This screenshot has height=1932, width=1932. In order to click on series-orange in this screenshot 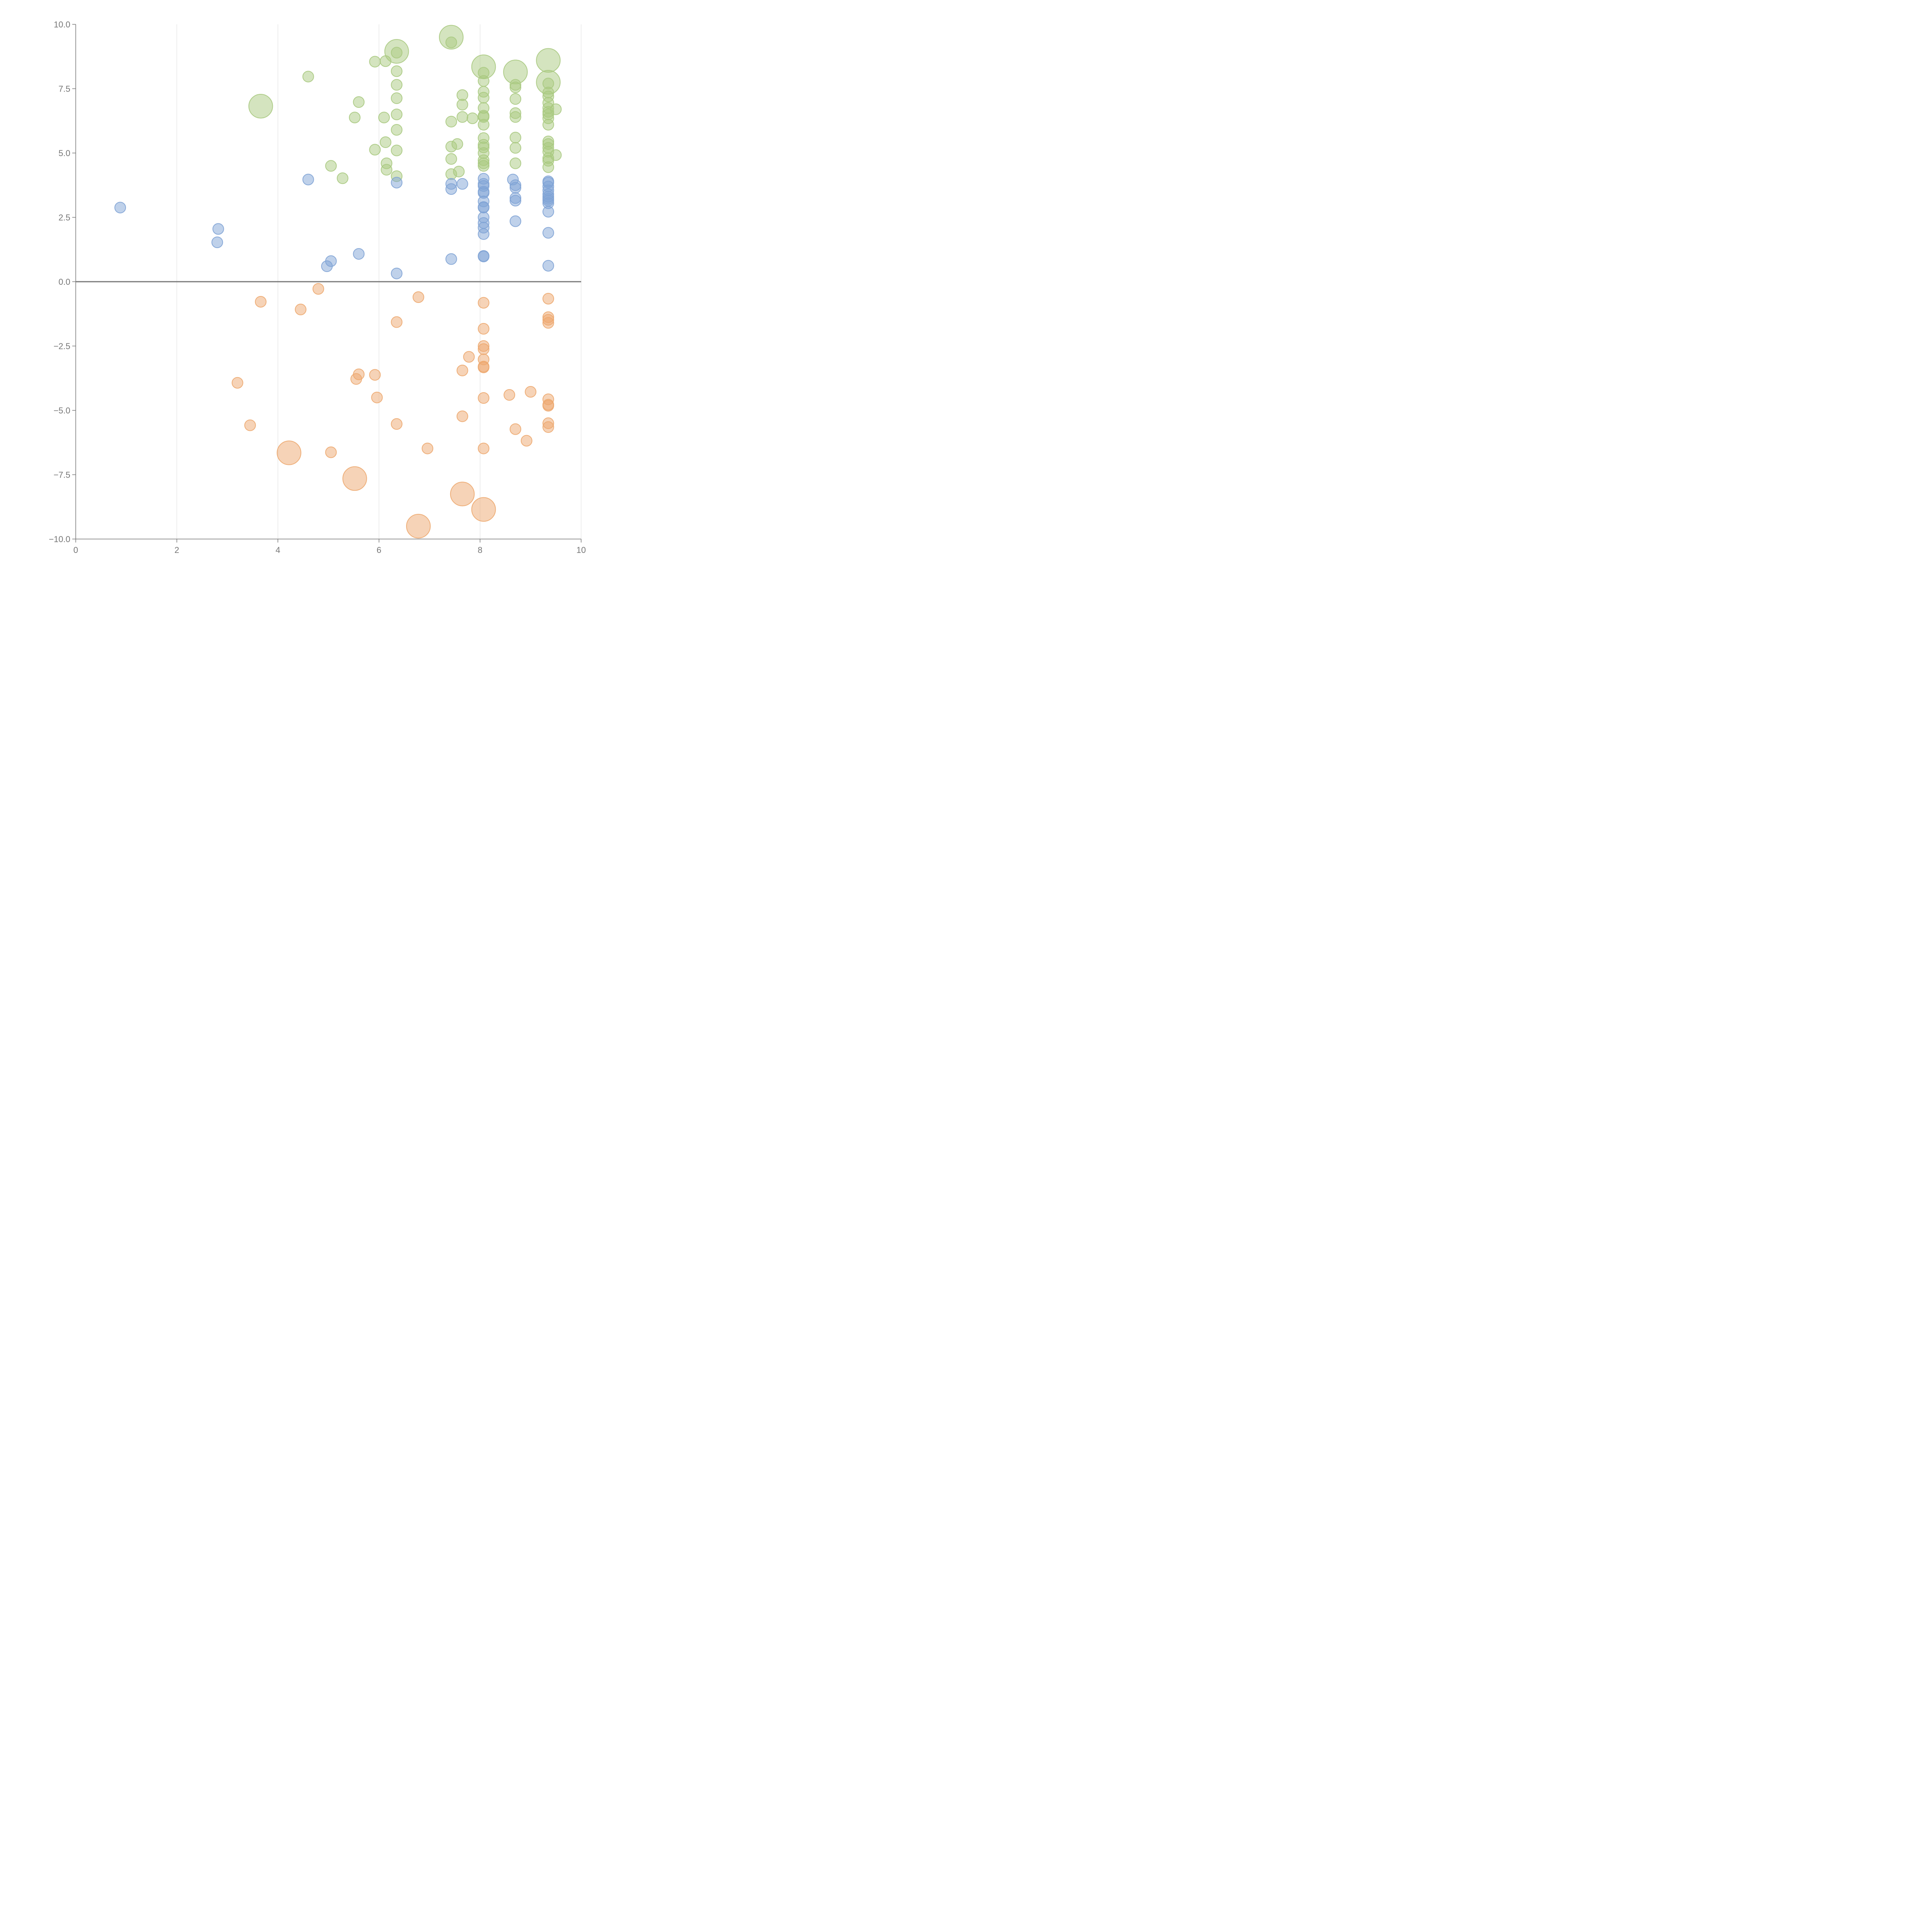, I will do `click(392, 411)`.